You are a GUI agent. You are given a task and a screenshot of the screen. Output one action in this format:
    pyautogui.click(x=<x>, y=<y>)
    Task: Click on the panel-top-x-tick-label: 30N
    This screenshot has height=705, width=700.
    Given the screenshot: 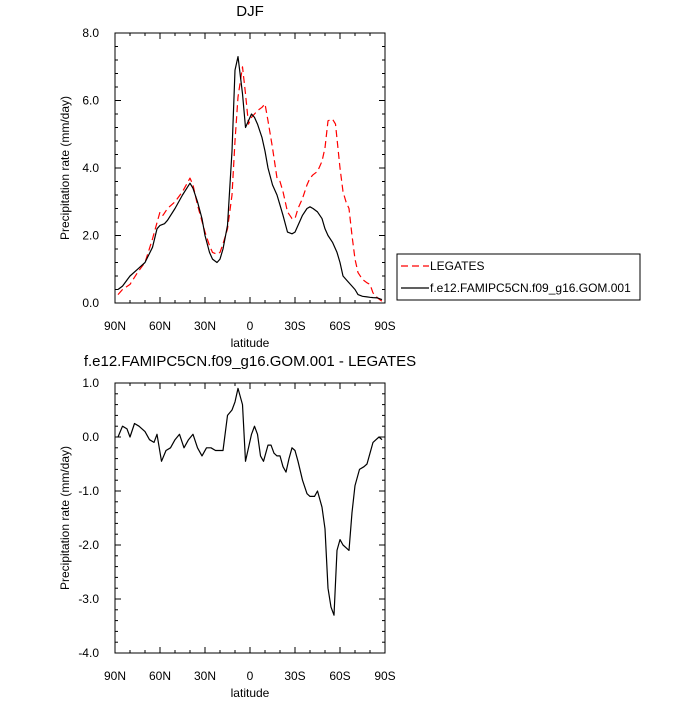 What is the action you would take?
    pyautogui.click(x=205, y=326)
    